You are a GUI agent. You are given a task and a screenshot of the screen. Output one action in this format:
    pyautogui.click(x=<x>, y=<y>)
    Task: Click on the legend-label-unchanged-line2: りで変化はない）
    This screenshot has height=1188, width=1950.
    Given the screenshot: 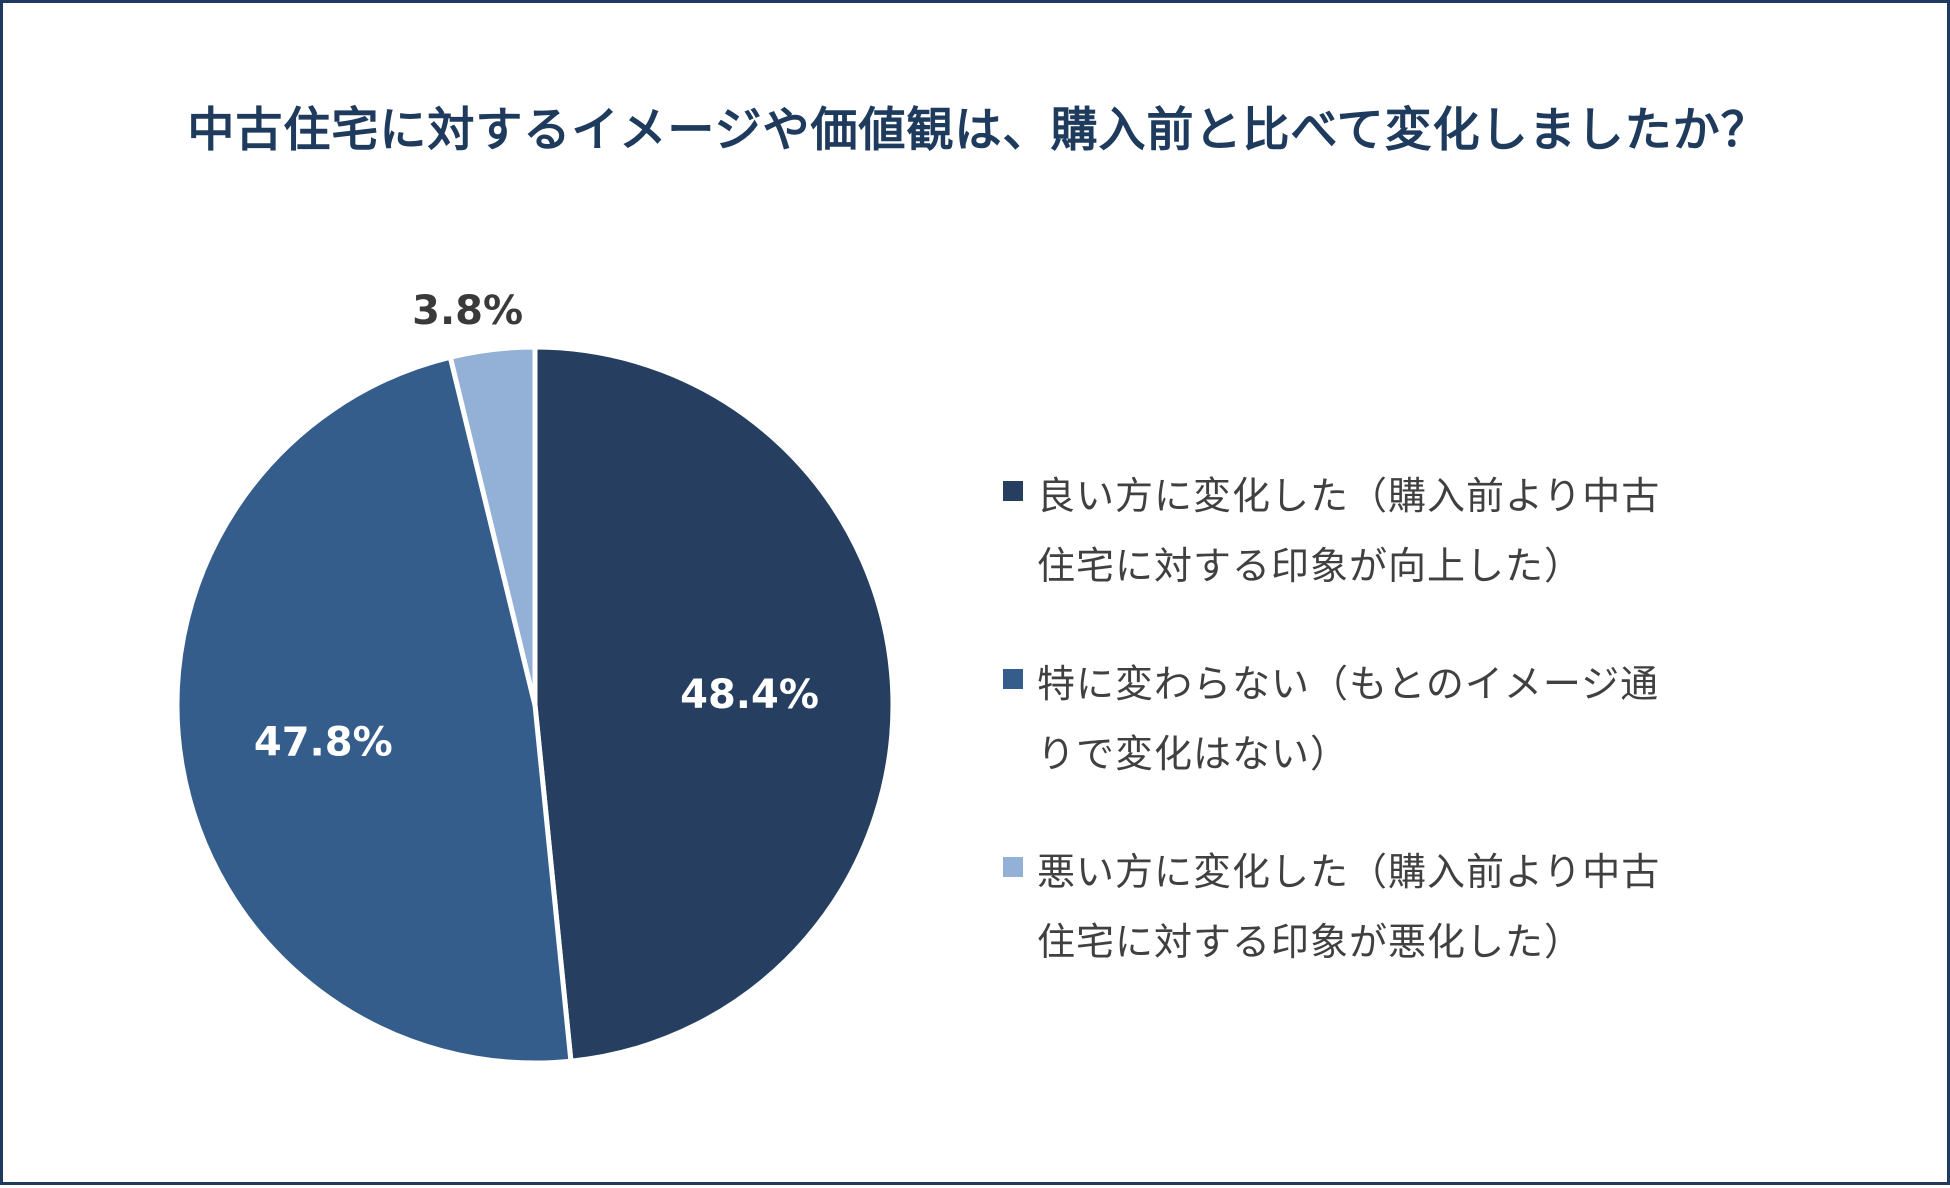 What is the action you would take?
    pyautogui.click(x=1193, y=754)
    